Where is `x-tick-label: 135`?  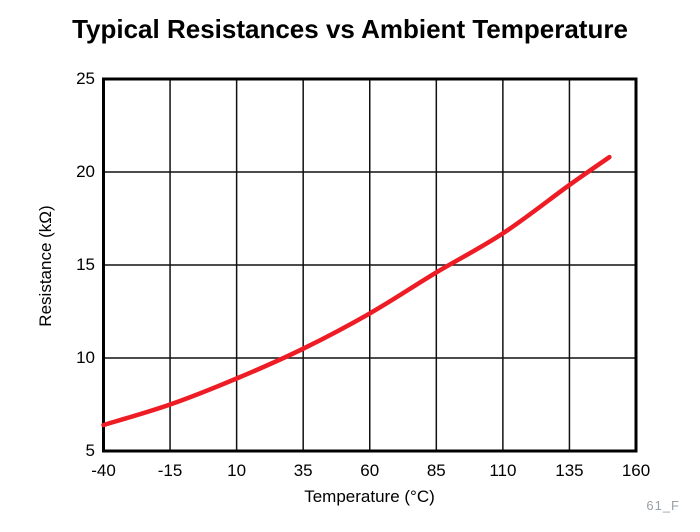
x-tick-label: 135 is located at coordinates (569, 470).